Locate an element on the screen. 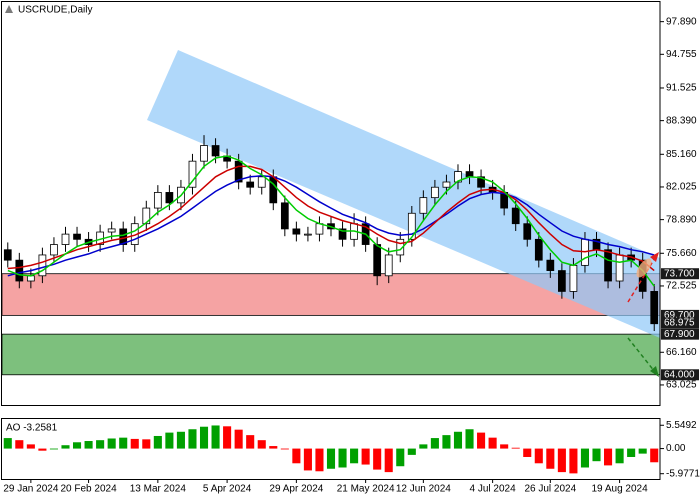 Image resolution: width=700 pixels, height=500 pixels. y-tick-label: 88.390 is located at coordinates (681, 120).